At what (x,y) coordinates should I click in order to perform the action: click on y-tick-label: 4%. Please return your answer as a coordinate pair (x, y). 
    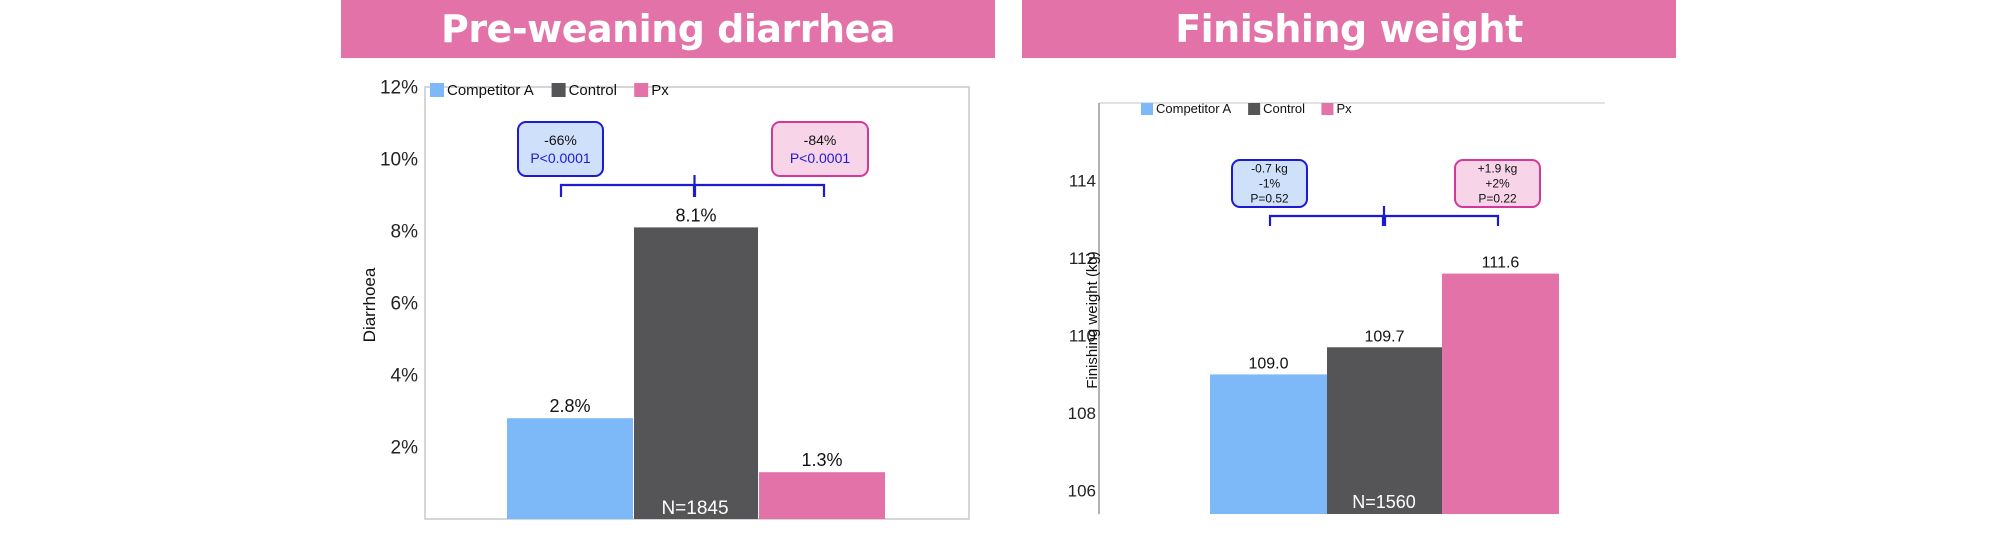
    Looking at the image, I should click on (405, 376).